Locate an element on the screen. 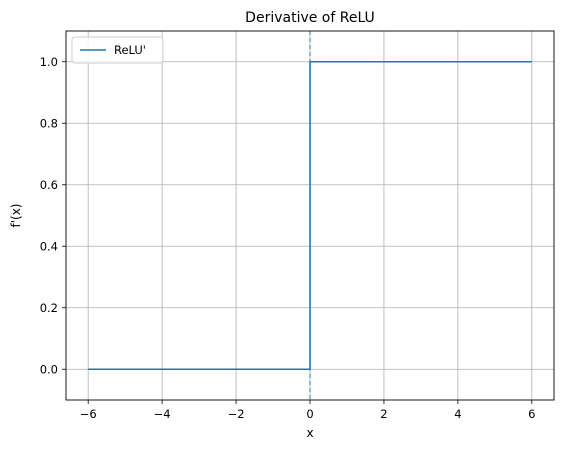  legend-label: ReLU' is located at coordinates (130, 50).